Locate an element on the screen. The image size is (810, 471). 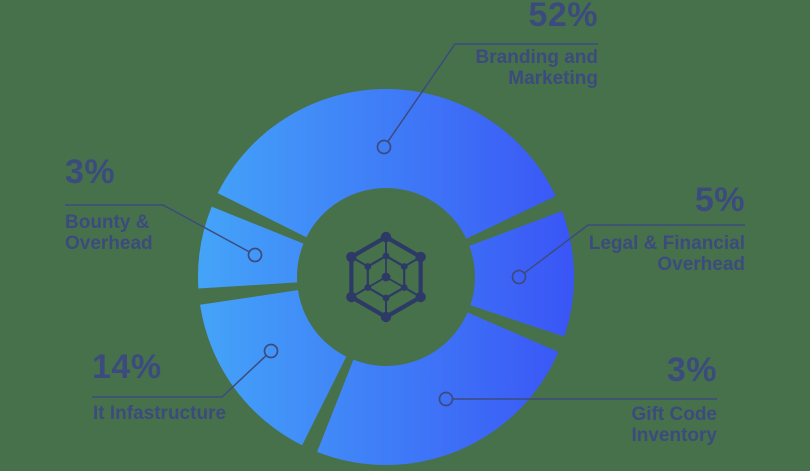
leader-line-bounty is located at coordinates (157, 228).